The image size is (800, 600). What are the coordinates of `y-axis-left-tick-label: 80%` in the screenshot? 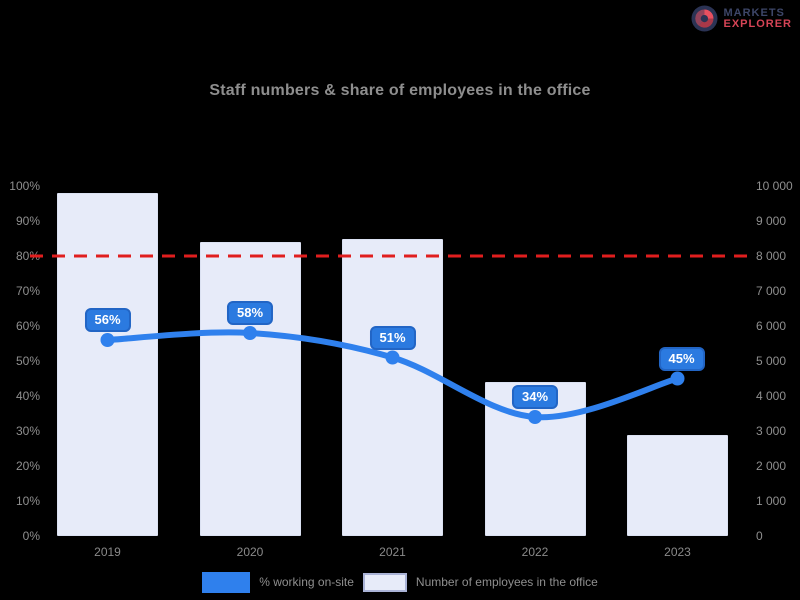 It's located at (27, 256).